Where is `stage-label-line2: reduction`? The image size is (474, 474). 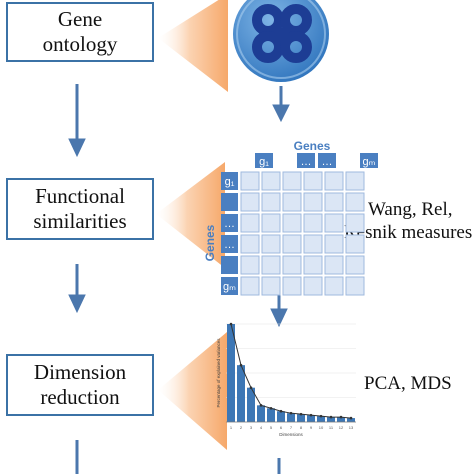 stage-label-line2: reduction is located at coordinates (80, 397).